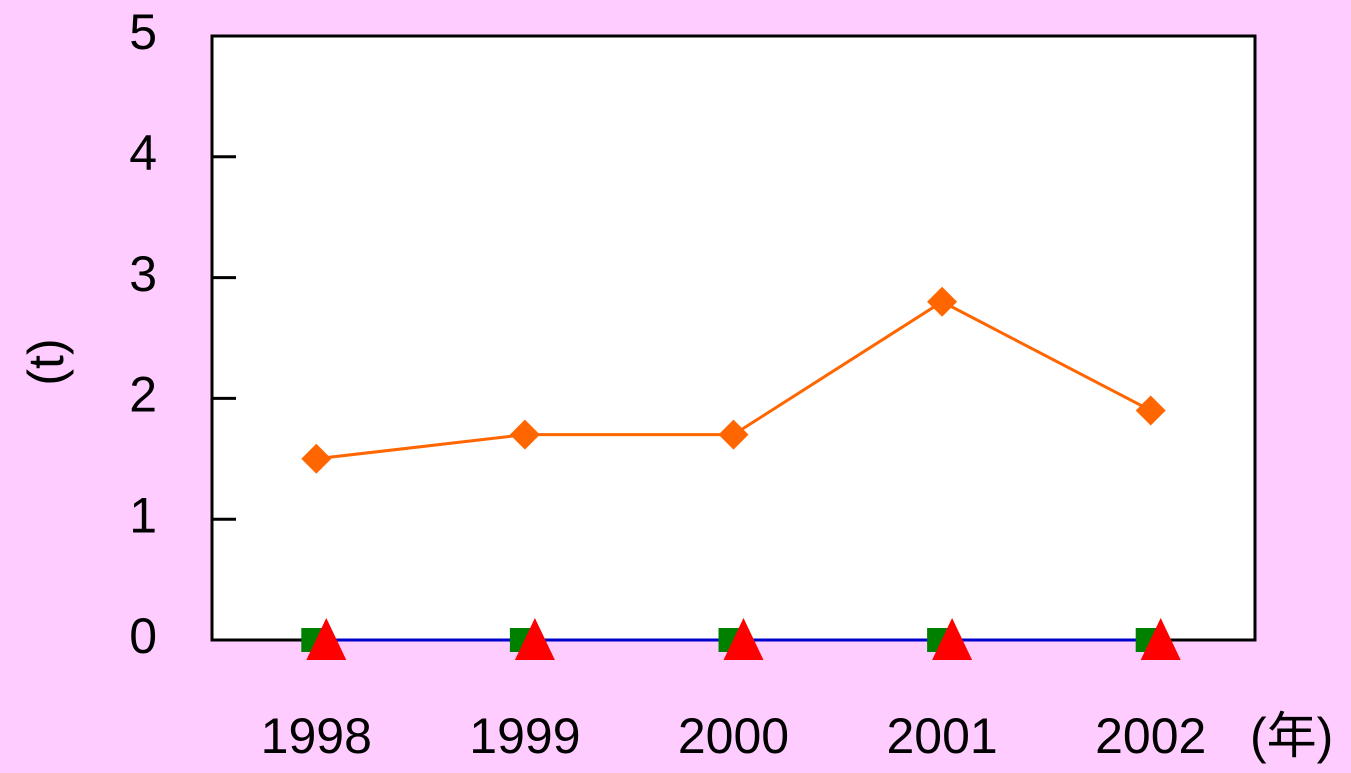  I want to click on y-tick-label: 0, so click(143, 636).